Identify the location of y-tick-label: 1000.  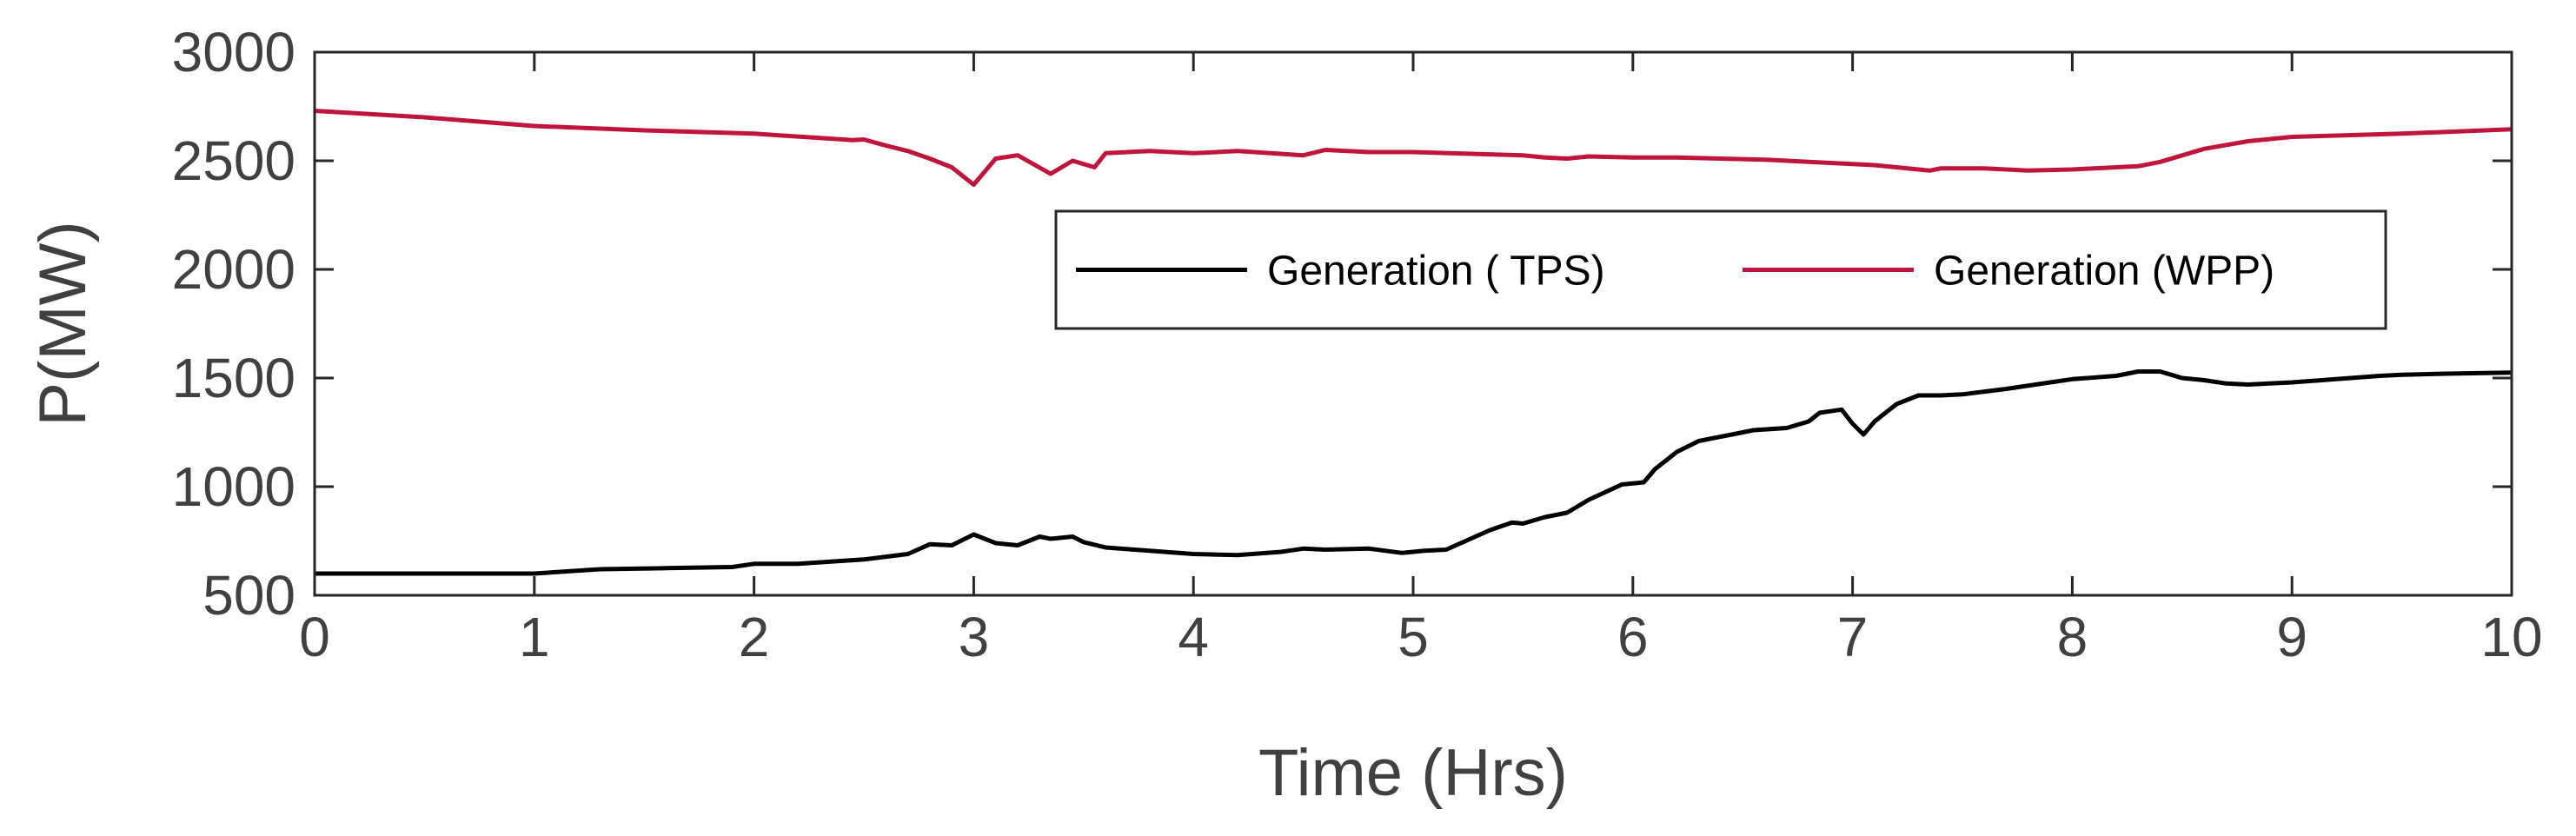
(233, 487).